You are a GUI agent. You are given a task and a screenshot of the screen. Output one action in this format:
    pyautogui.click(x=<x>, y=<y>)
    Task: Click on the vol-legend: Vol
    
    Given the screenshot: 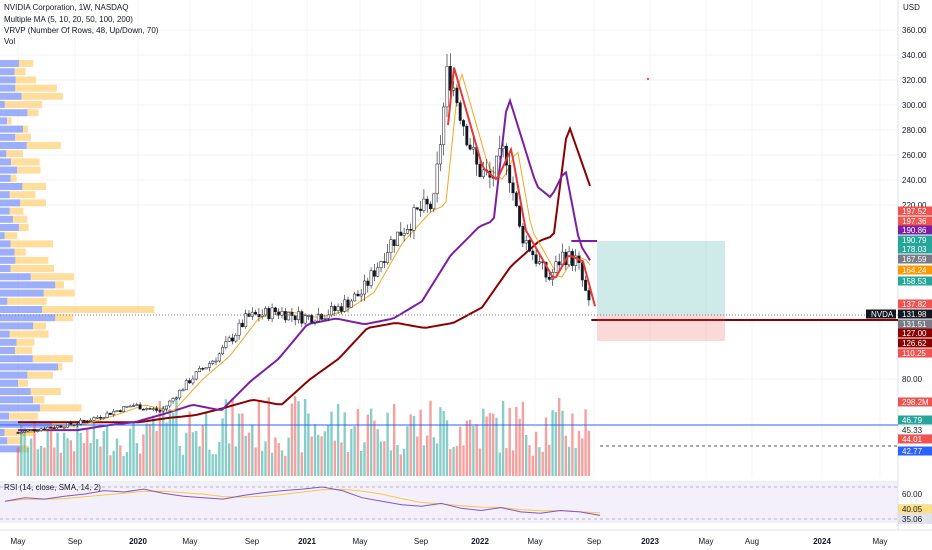 What is the action you would take?
    pyautogui.click(x=10, y=41)
    